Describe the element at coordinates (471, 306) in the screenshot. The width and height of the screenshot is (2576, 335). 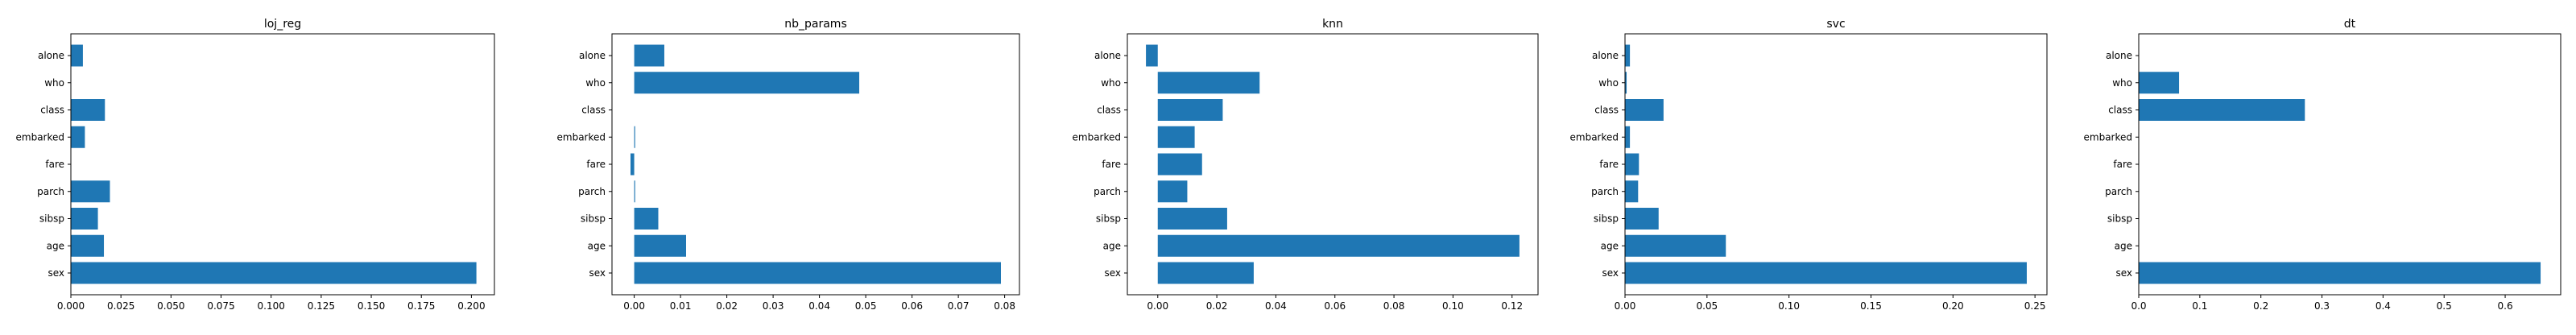
I see `x-tick-label: 0.200` at that location.